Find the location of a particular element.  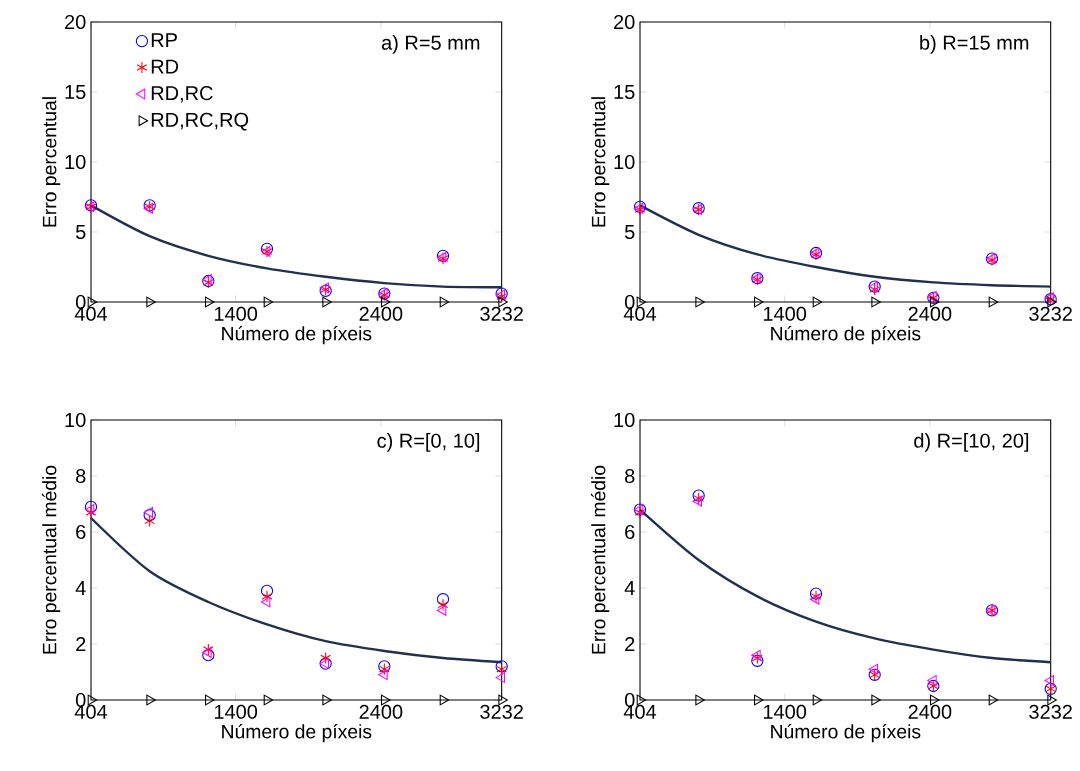

legend-label: RD is located at coordinates (165, 66).